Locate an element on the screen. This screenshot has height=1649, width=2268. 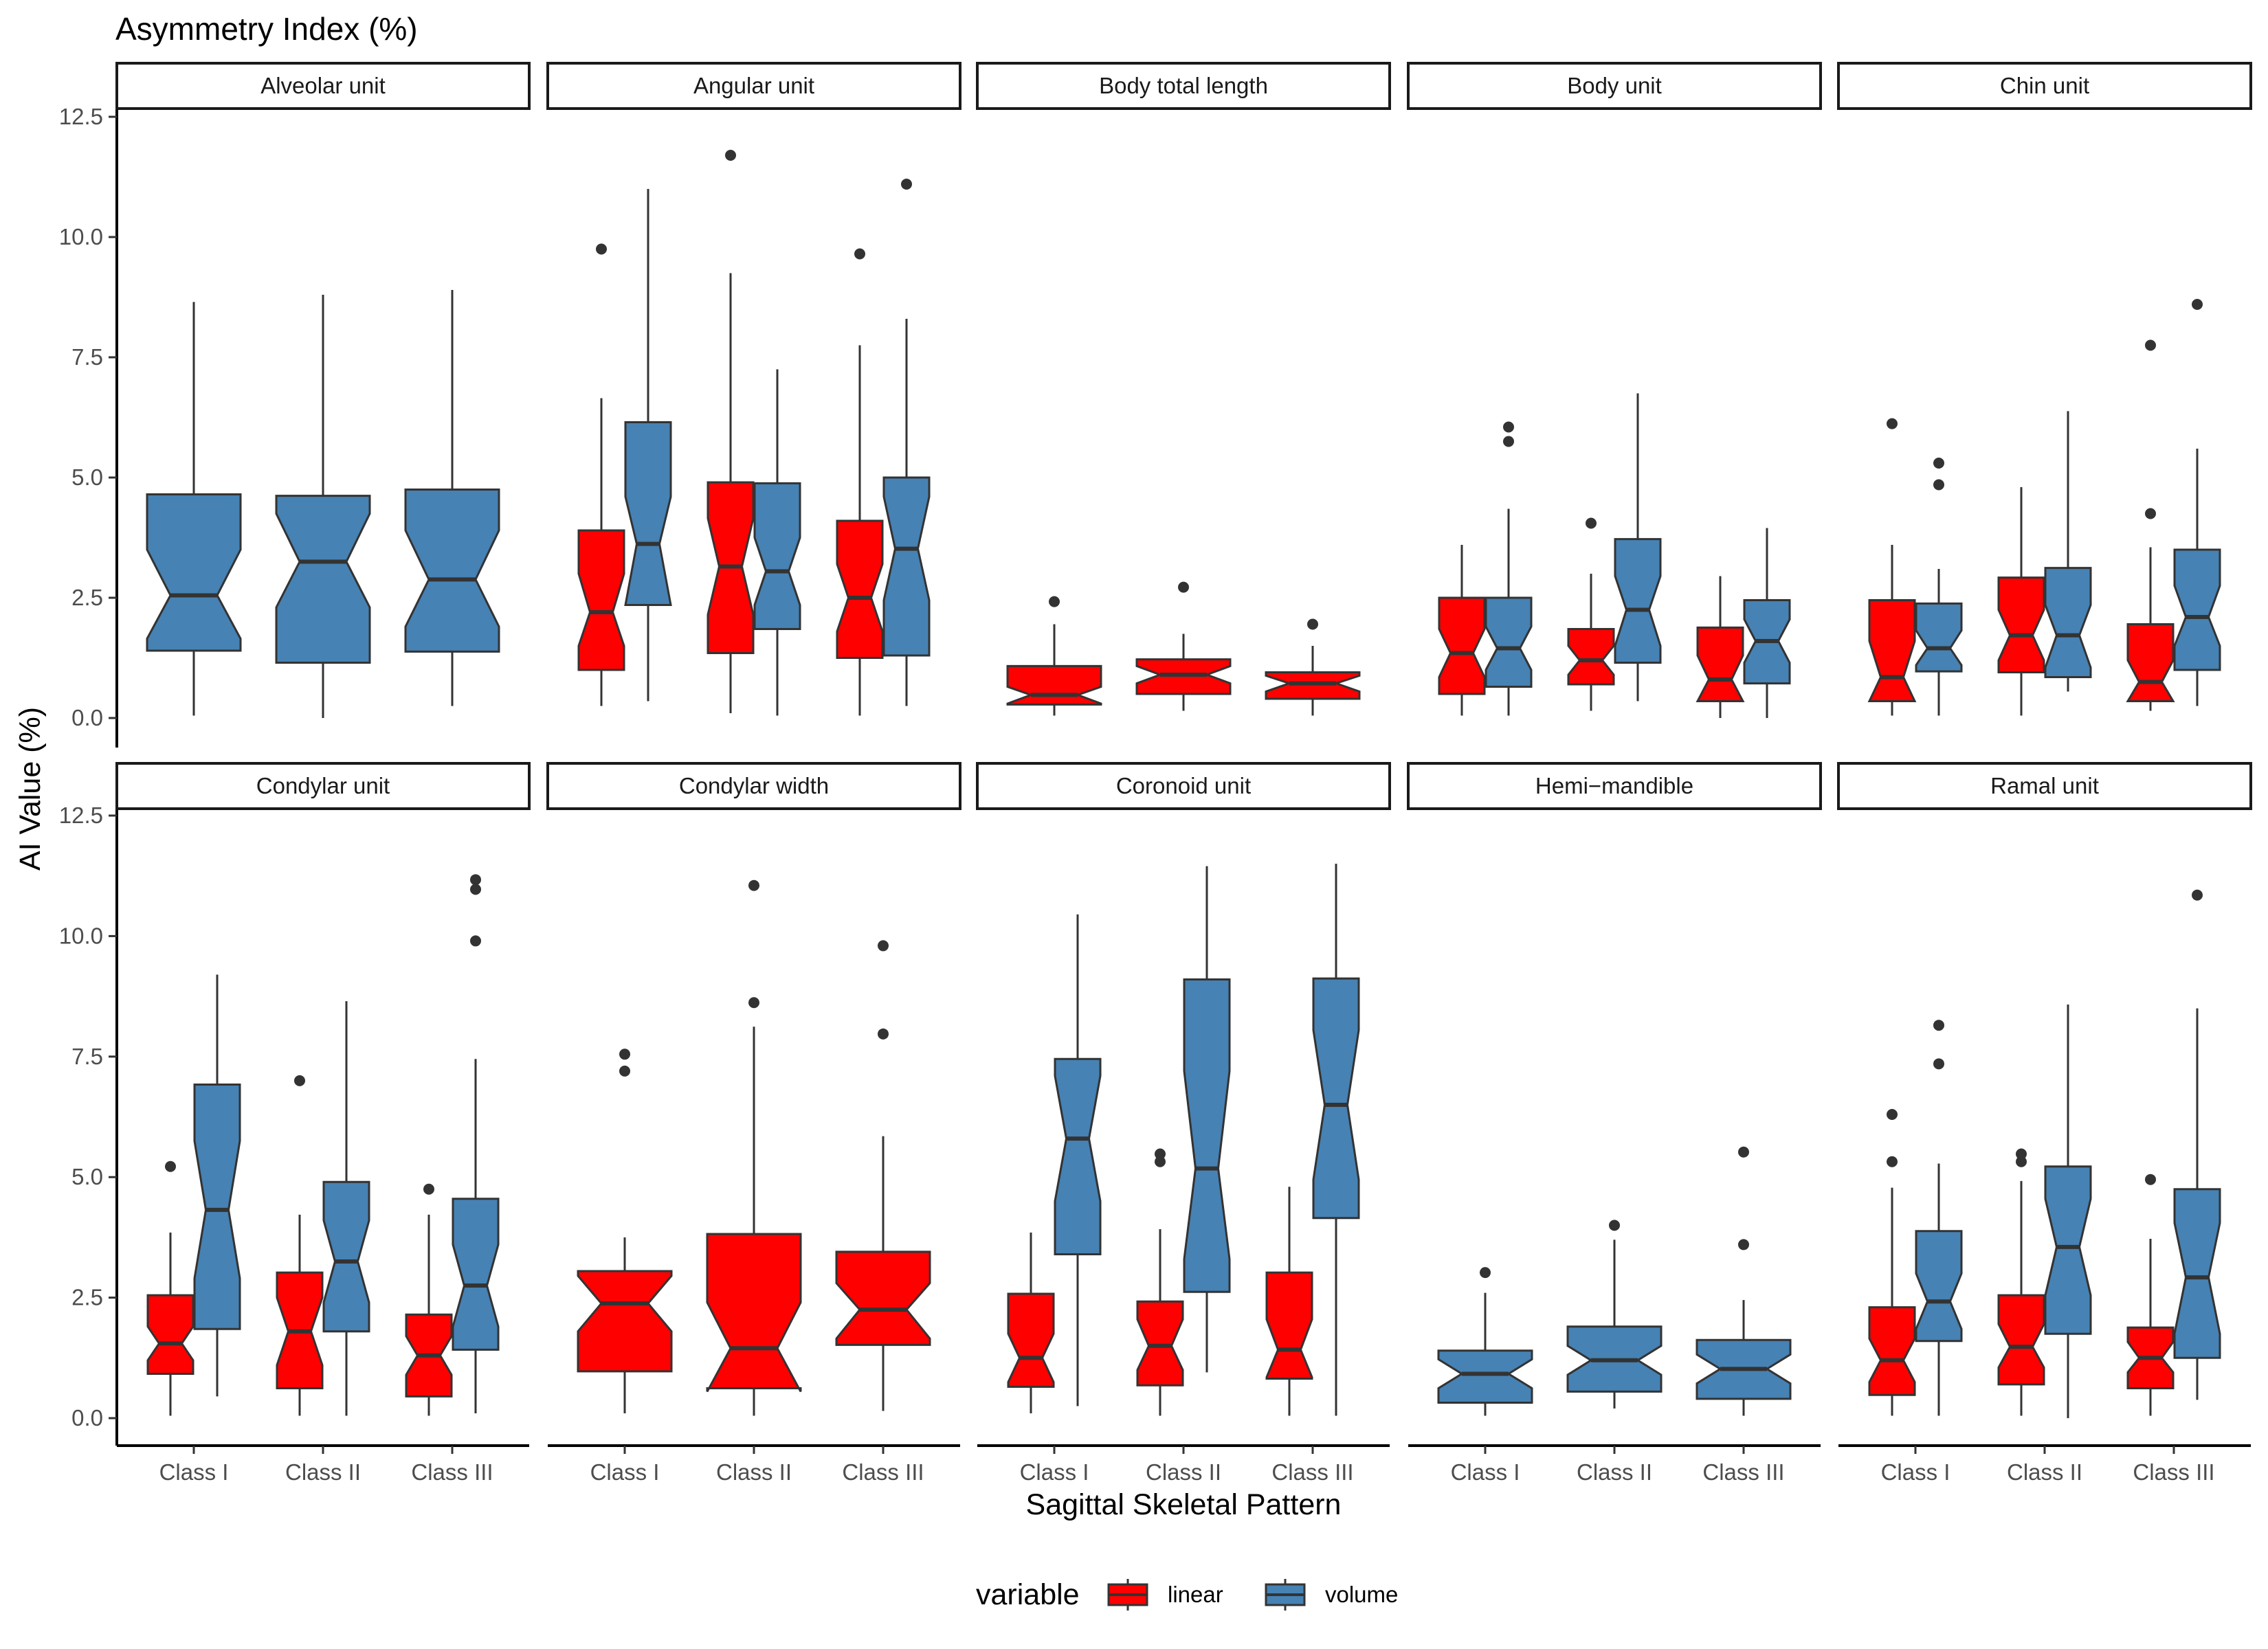
facet-strip-label: Hemi−mandible is located at coordinates (1614, 785).